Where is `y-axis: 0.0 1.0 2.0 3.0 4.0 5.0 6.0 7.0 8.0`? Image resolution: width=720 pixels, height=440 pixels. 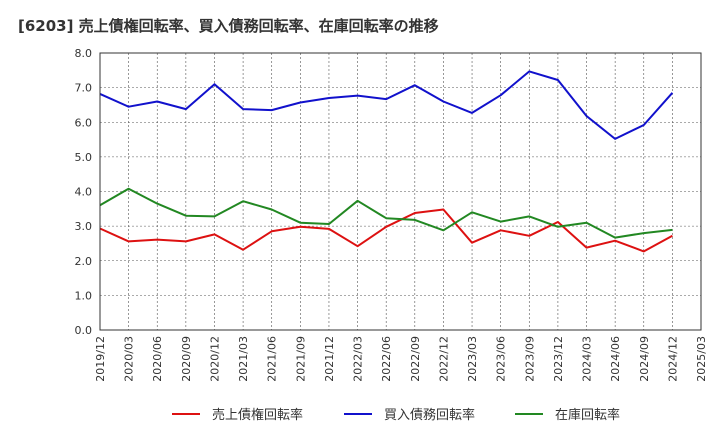
y-axis: 0.0 1.0 2.0 3.0 4.0 5.0 6.0 7.0 8.0 is located at coordinates (84, 192).